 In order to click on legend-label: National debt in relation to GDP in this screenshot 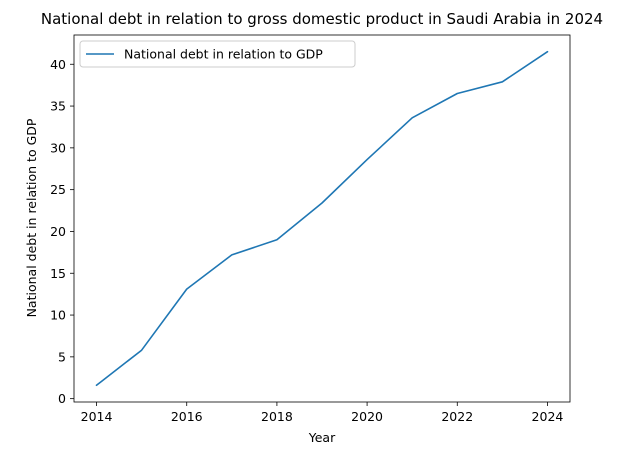, I will do `click(223, 54)`.